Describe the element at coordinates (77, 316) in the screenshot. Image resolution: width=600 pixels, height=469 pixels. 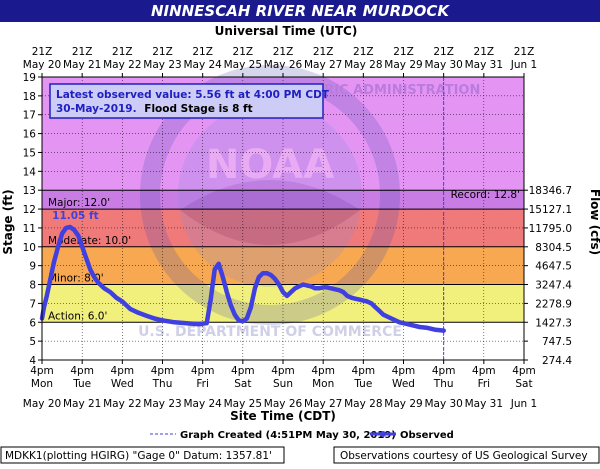
I see `threshold-label: Action: 6.0'` at that location.